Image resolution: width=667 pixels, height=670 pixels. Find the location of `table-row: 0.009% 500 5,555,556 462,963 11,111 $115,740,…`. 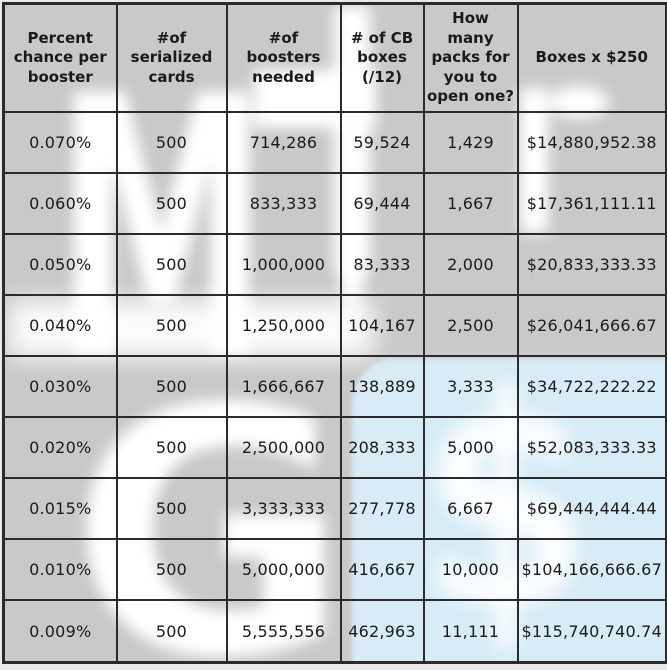

table-row: 0.009% 500 5,555,556 462,963 11,111 $115,740,… is located at coordinates (334, 631).